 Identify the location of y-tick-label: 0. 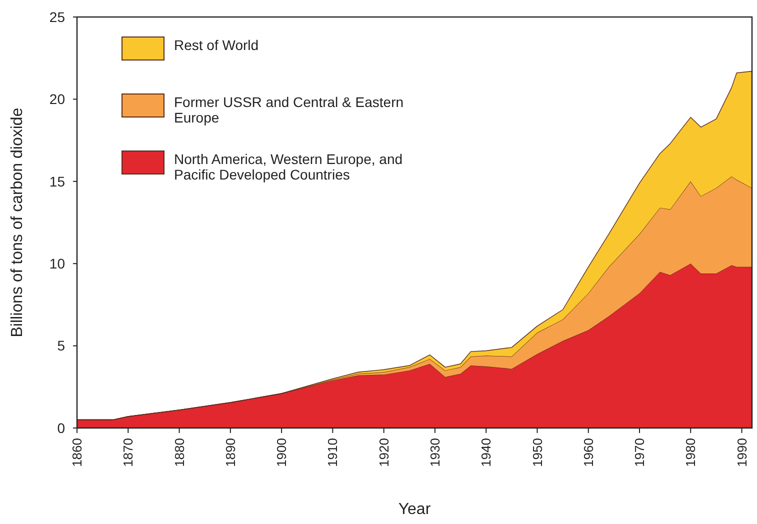
(61, 428).